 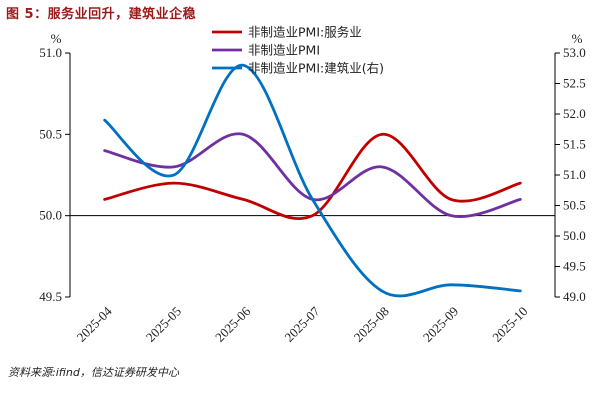 I want to click on right-axis-unit: %, so click(x=577, y=38).